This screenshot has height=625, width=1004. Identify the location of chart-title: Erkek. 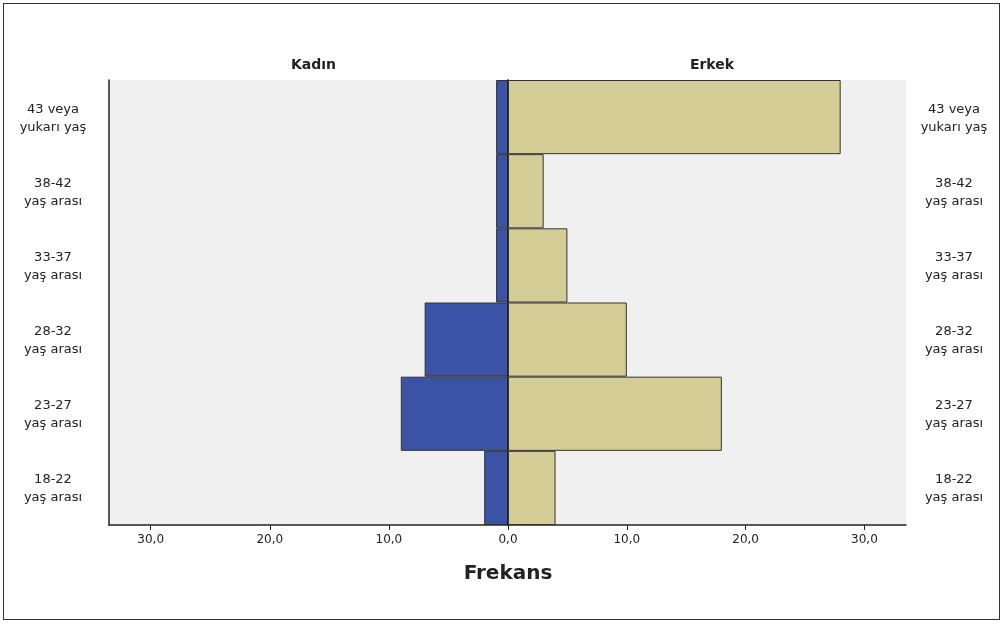
(712, 64).